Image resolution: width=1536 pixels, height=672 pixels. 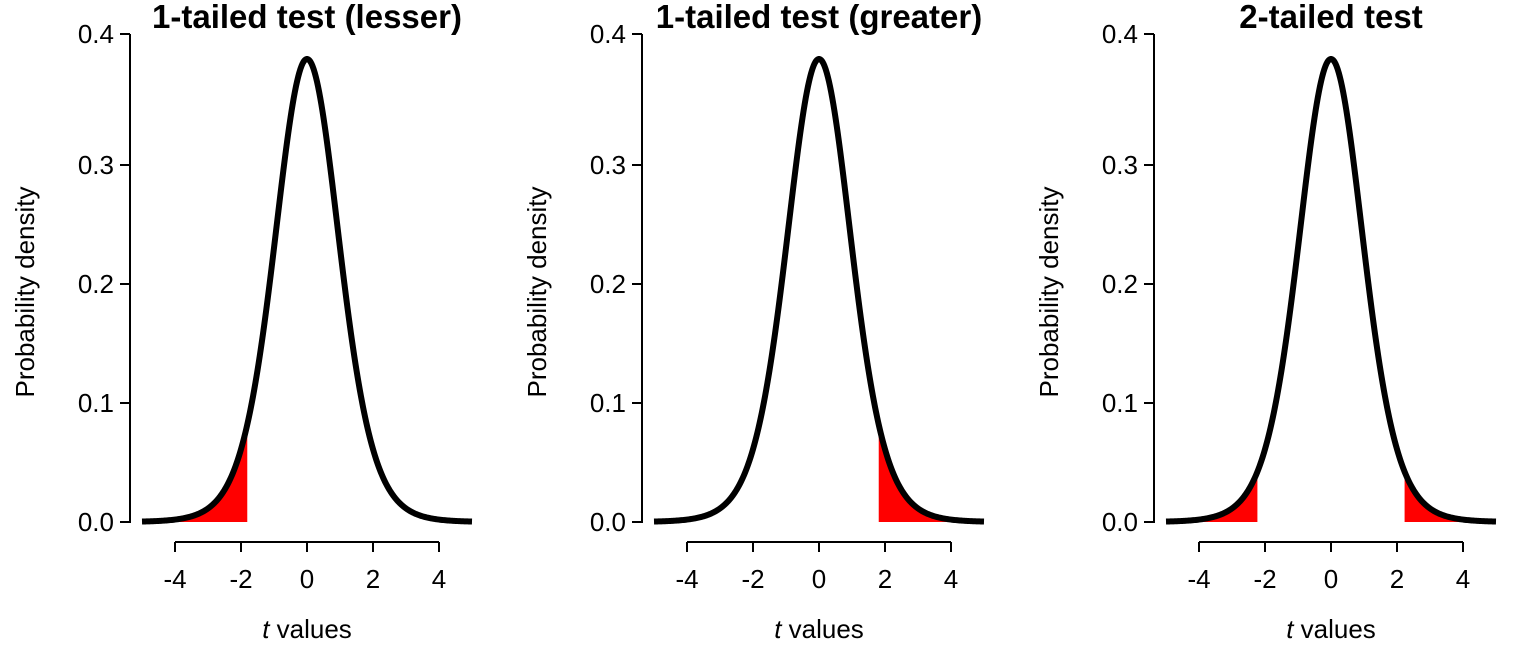 I want to click on chart-title: 1-tailed test (lesser), so click(x=307, y=17).